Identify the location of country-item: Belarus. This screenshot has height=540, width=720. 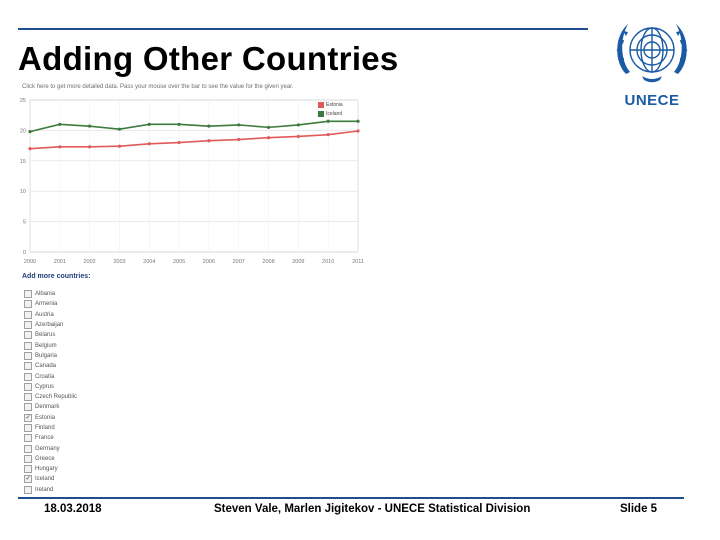
(84, 335).